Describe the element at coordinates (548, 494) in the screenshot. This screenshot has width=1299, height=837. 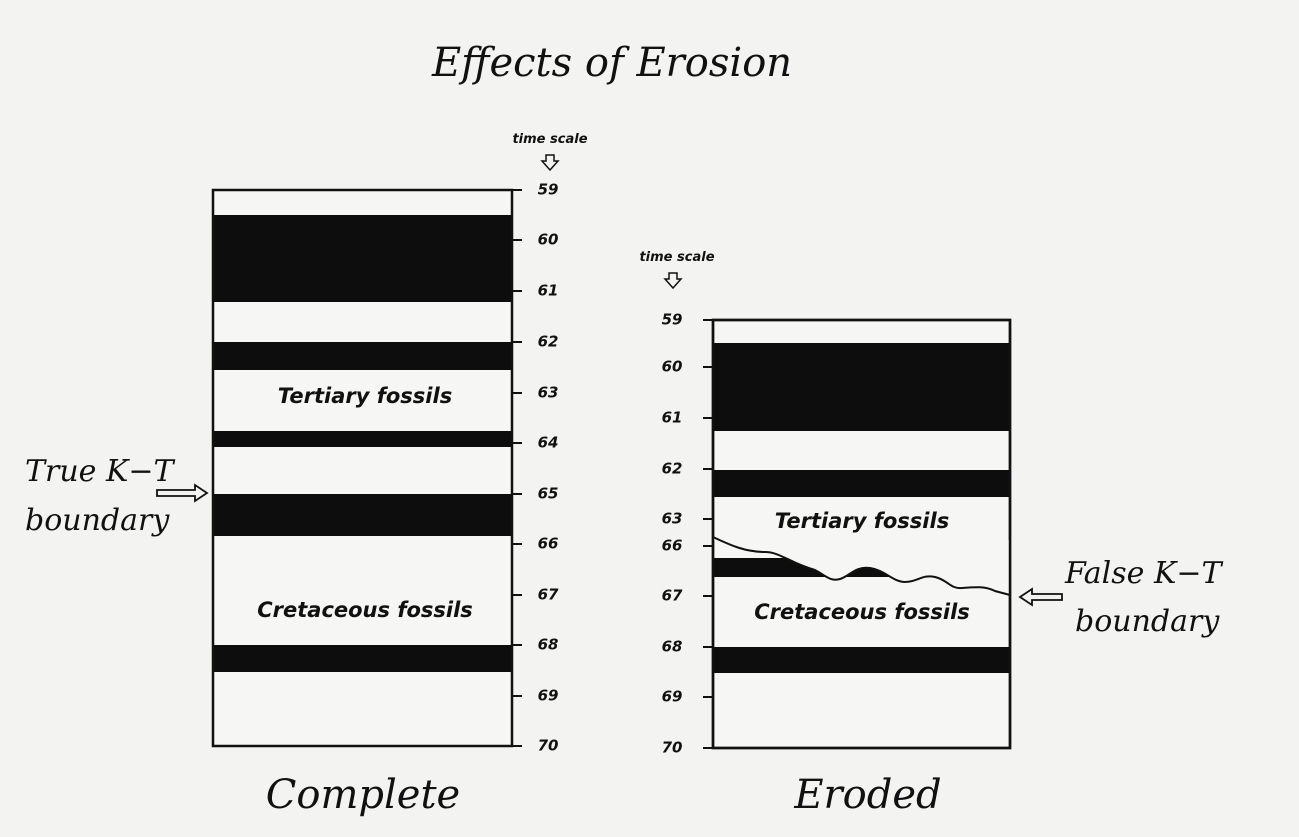
I see `tick-label: 65` at that location.